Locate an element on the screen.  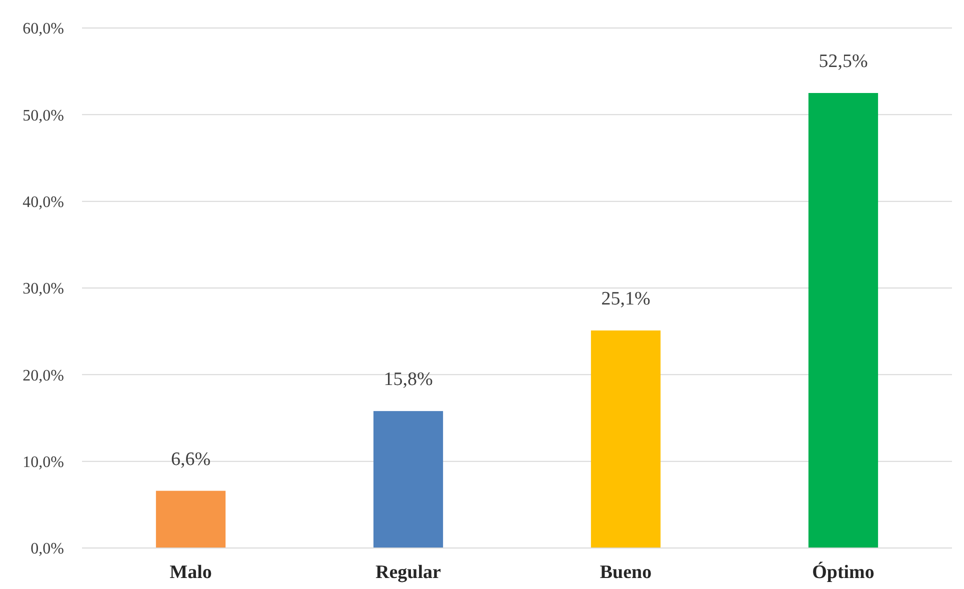
x-tick-label: Regular is located at coordinates (409, 572).